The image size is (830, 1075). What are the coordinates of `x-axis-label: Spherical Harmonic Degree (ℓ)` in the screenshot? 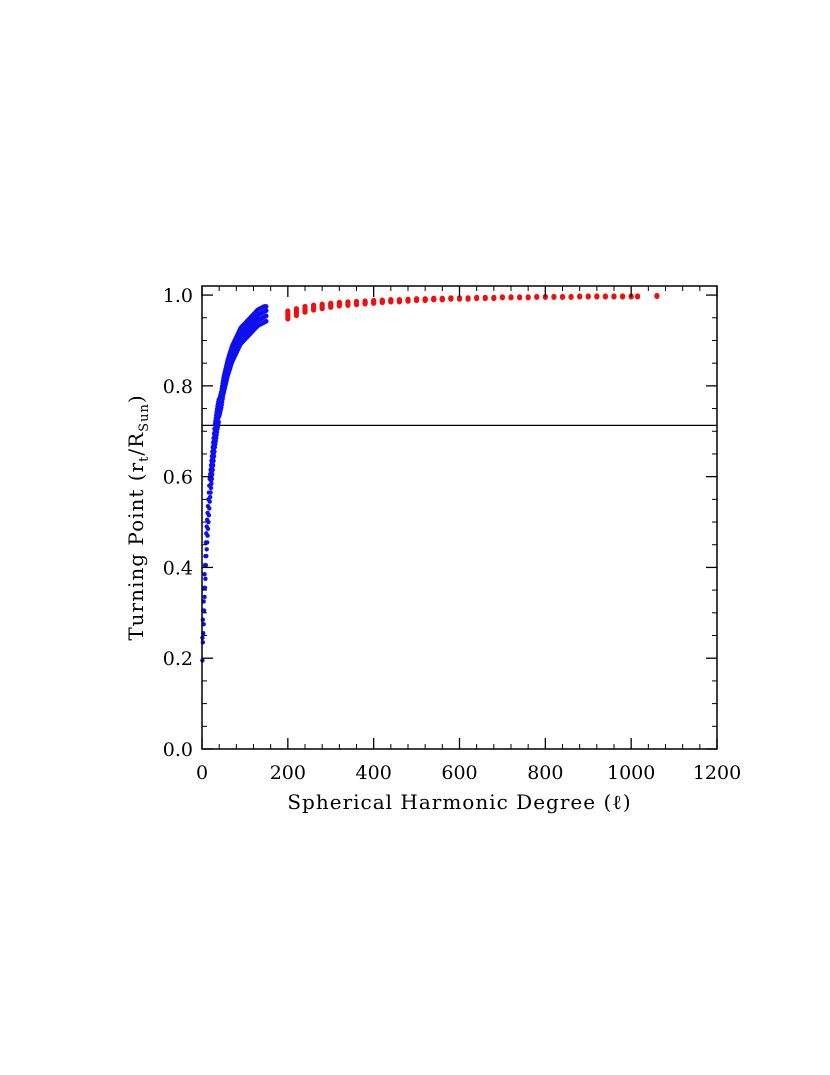 It's located at (459, 802).